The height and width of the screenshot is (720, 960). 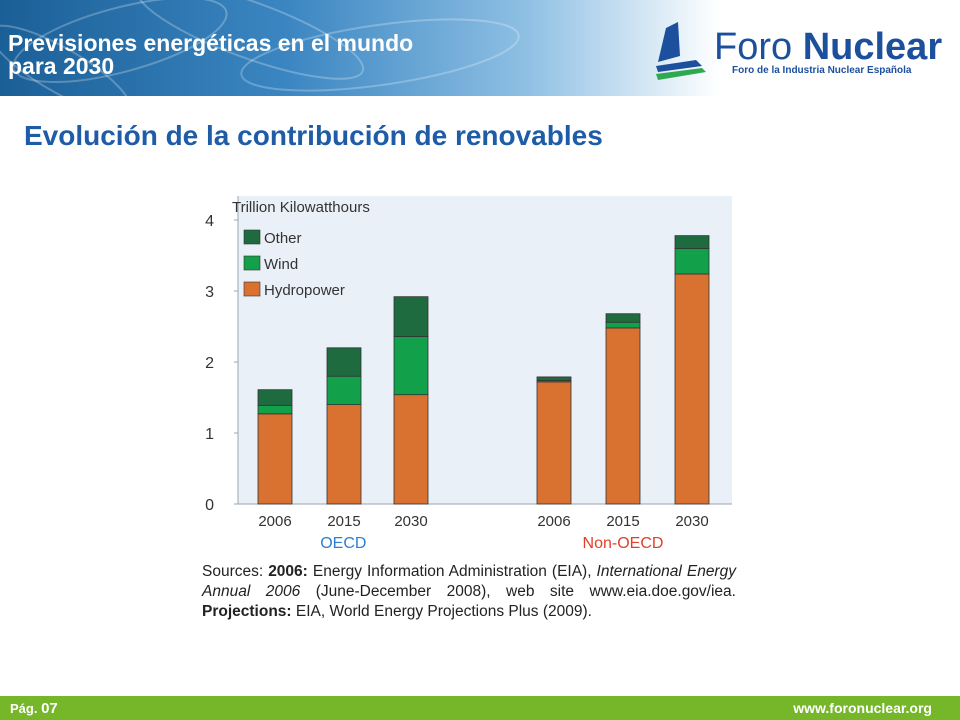 What do you see at coordinates (822, 70) in the screenshot?
I see `logo-subtitle: Foro de la Industria Nuclear Española` at bounding box center [822, 70].